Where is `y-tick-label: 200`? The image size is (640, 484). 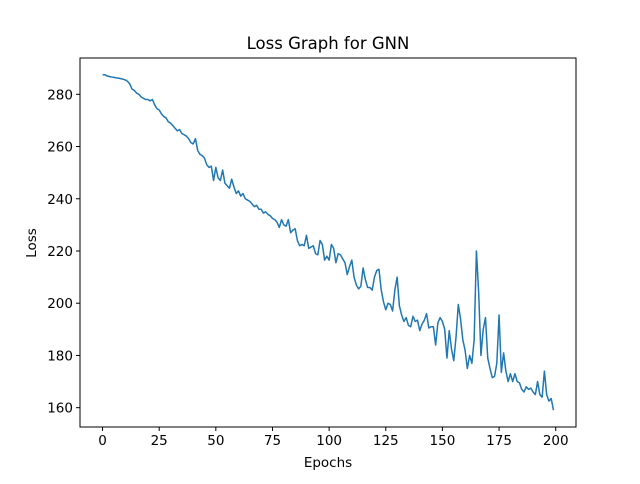 y-tick-label: 200 is located at coordinates (60, 304).